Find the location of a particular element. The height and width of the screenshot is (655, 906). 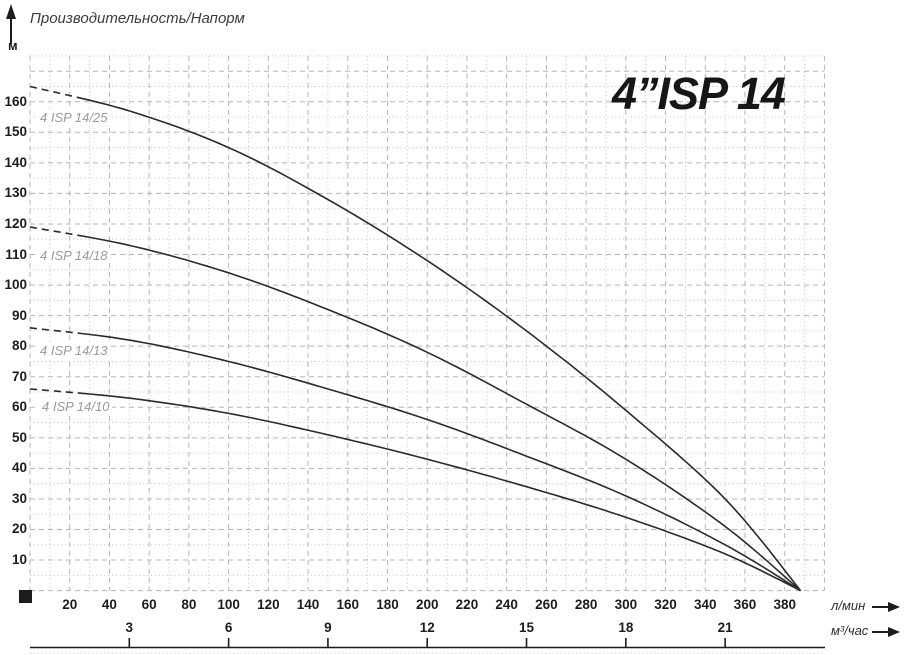

x-axis-unit-l-min: л/мин is located at coordinates (848, 605).